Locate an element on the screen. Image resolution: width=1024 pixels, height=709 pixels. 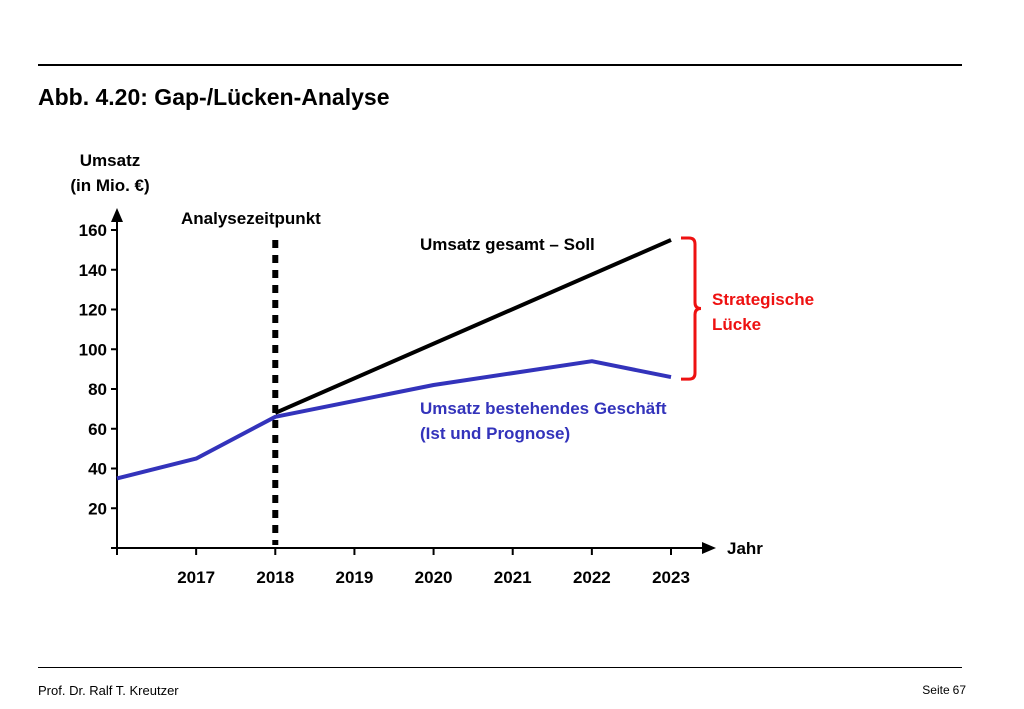
x-tick-label: 2022 is located at coordinates (592, 577).